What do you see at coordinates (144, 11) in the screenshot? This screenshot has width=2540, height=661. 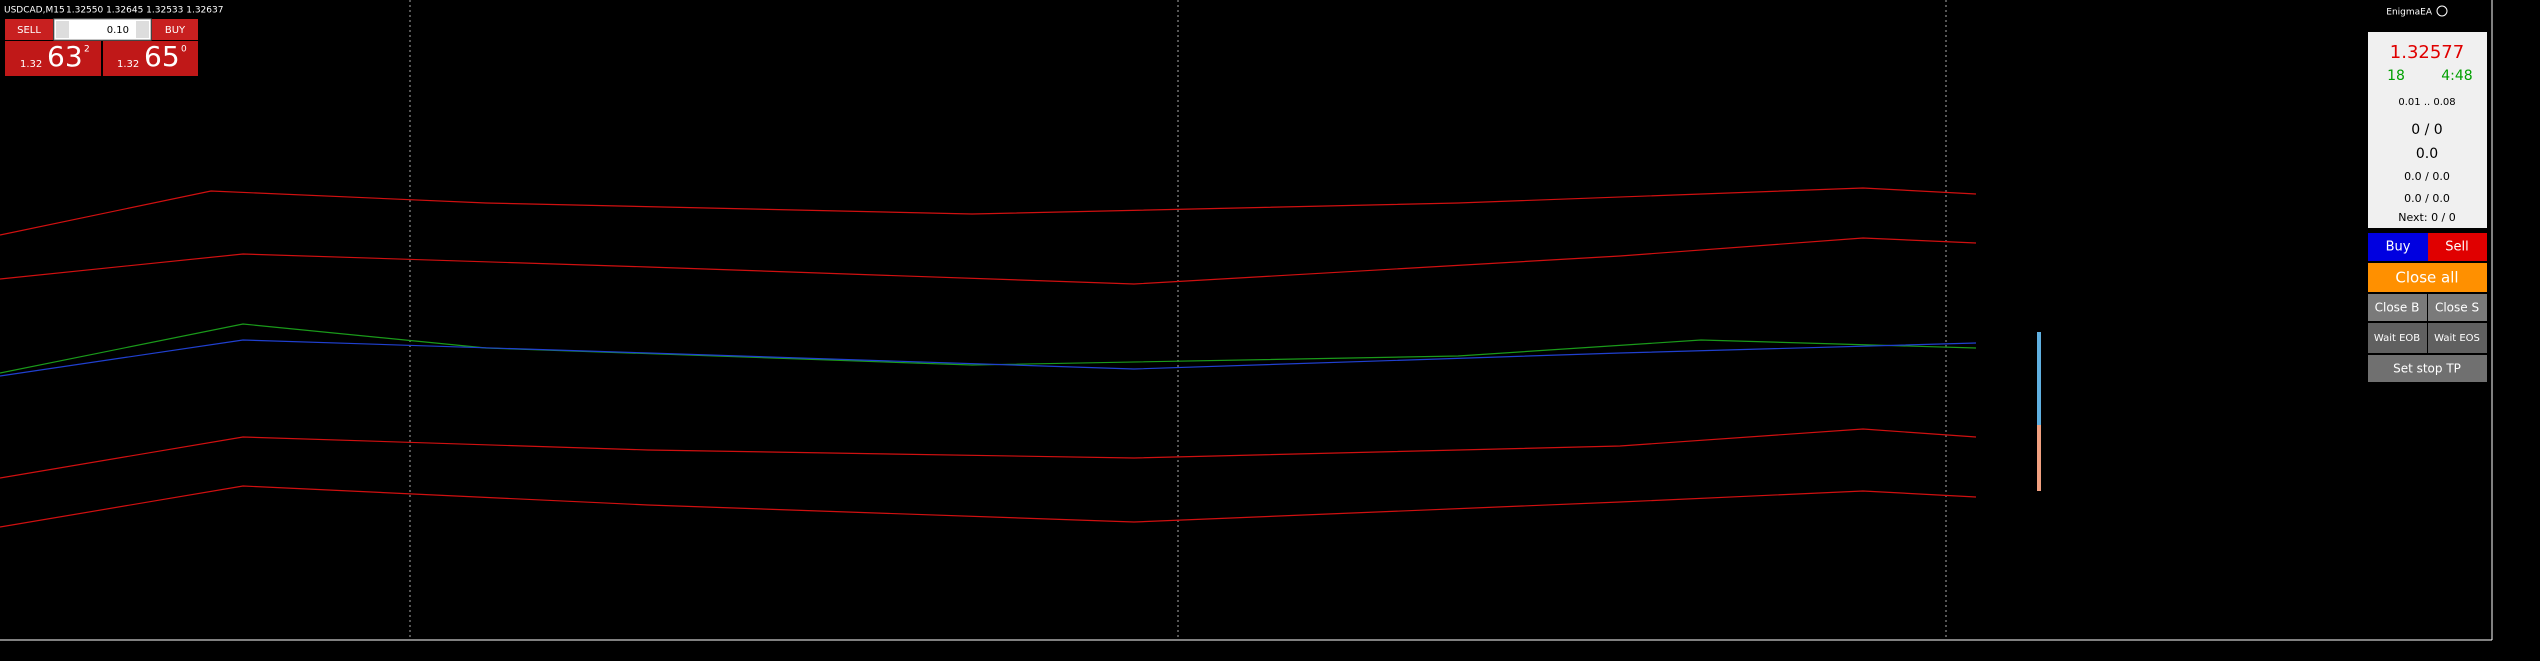 I see `quote: 1.32550 1.32645 1.32533 1.32637` at bounding box center [144, 11].